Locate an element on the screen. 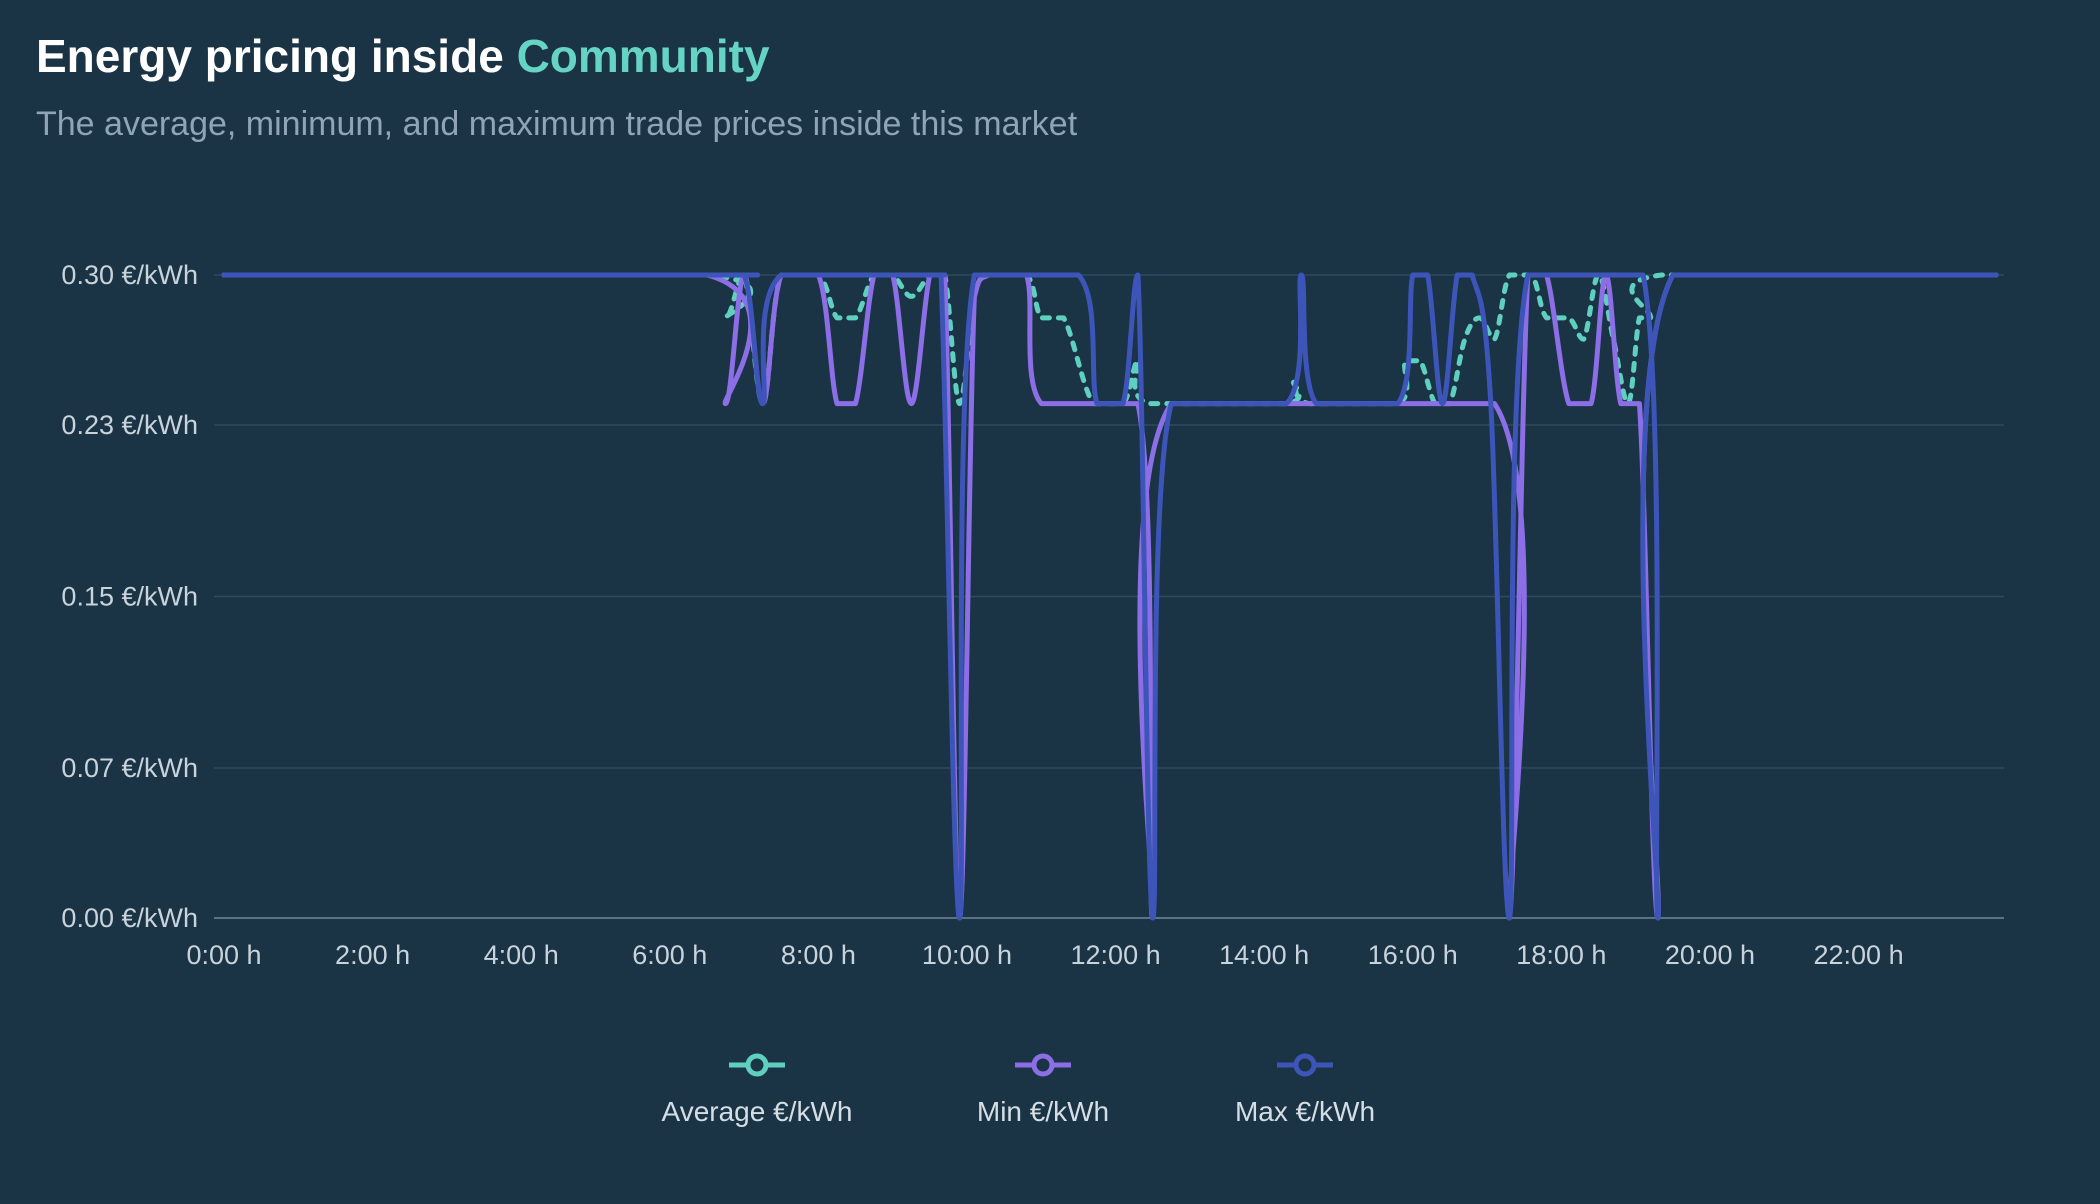  min-legend-marker-icon is located at coordinates (1043, 1065).